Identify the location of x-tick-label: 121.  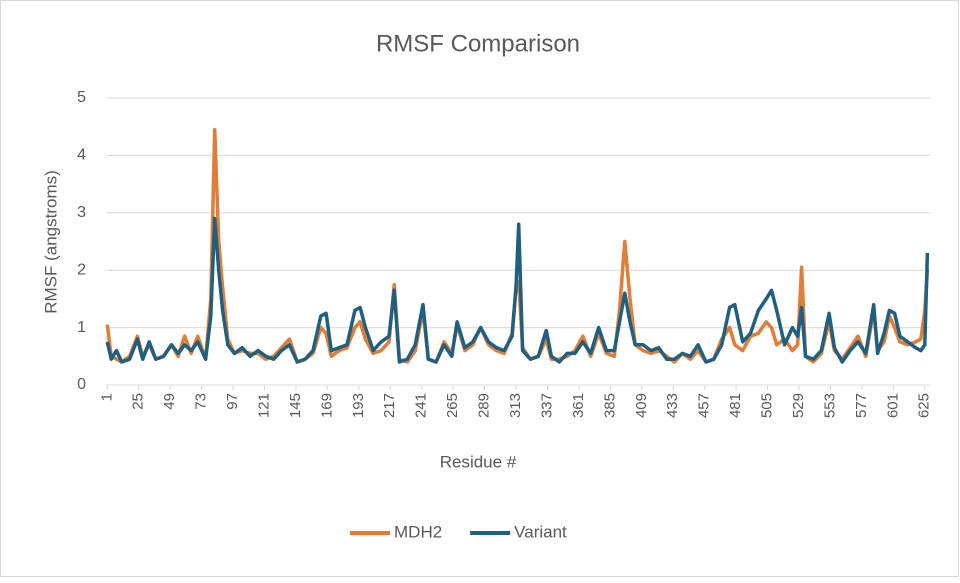
(263, 405).